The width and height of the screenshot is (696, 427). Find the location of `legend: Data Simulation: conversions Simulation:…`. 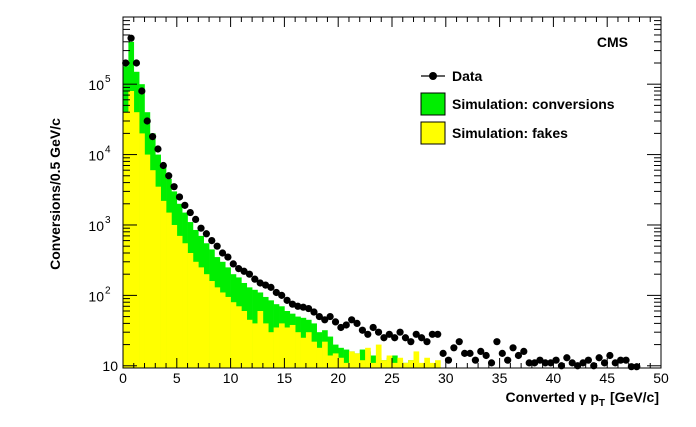

legend: Data Simulation: conversions Simulation:… is located at coordinates (517, 106).